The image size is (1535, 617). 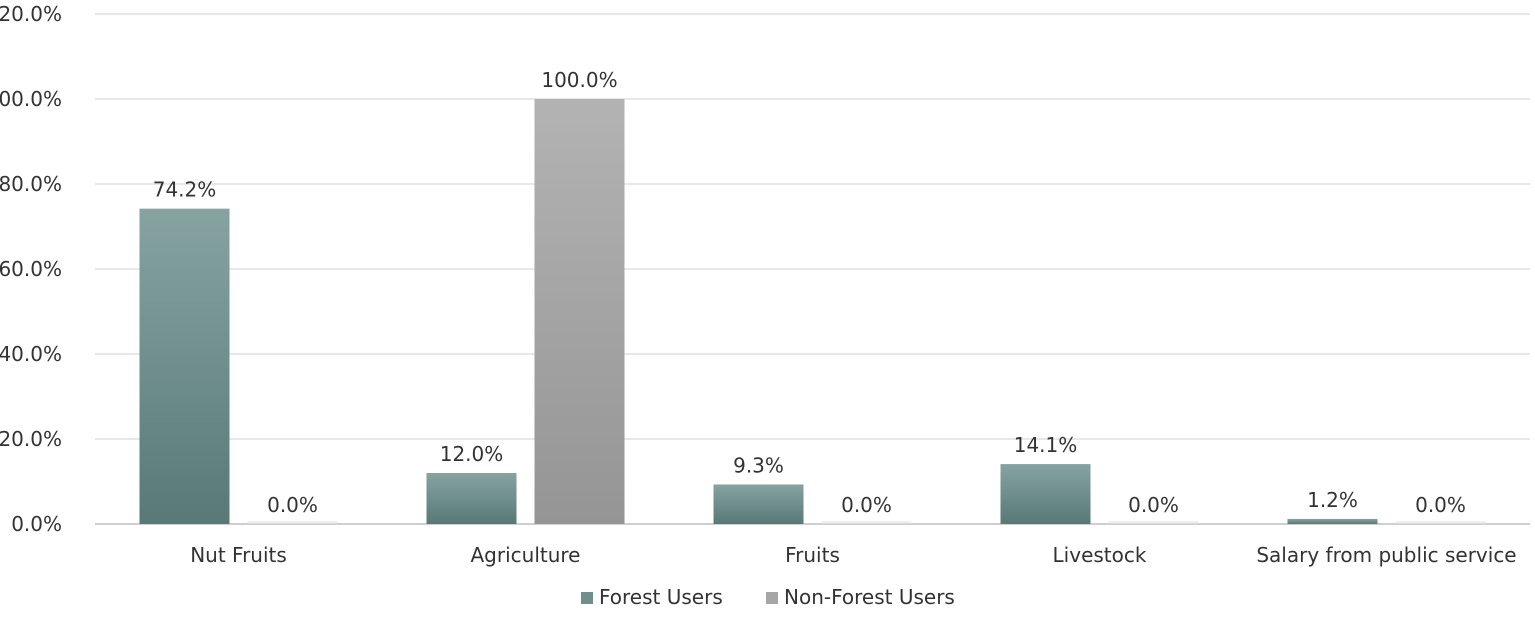 I want to click on data-label: 12.0%, so click(x=472, y=454).